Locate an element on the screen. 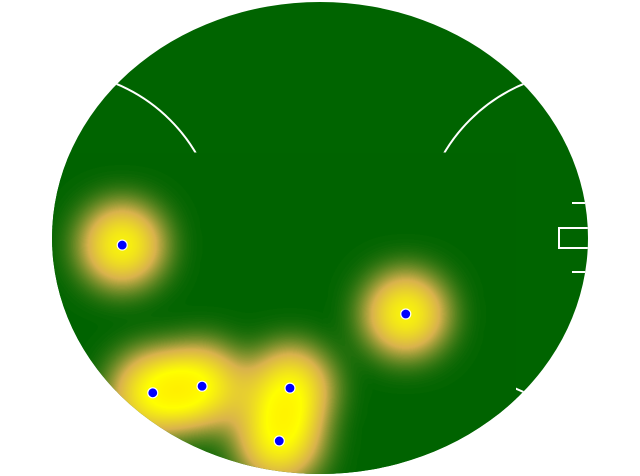 Image resolution: width=640 pixels, height=476 pixels. centre-square is located at coordinates (320, 237).